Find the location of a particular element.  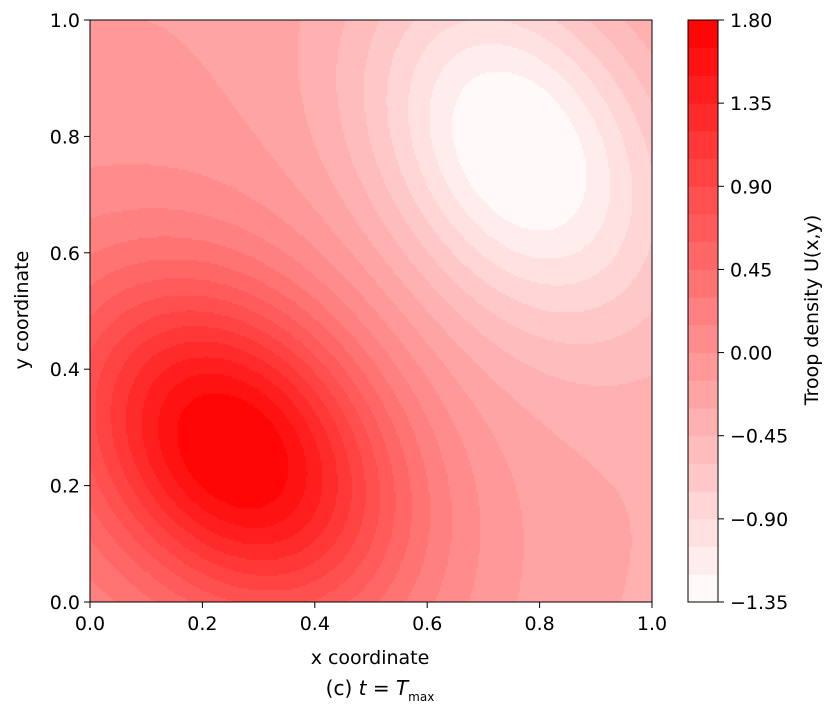

colorbar: 1.80 1.35 0.90 0.45 0.00 −0.45 −0.90 −1.35 is located at coordinates (737, 312).